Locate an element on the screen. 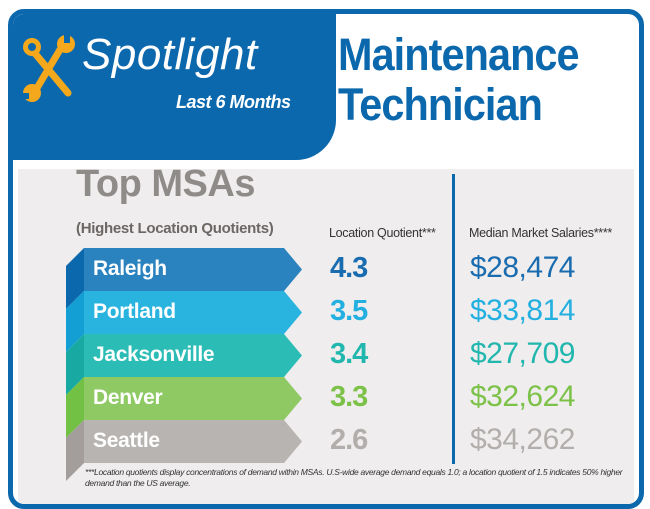 The width and height of the screenshot is (650, 509). city-name: Portland is located at coordinates (134, 311).